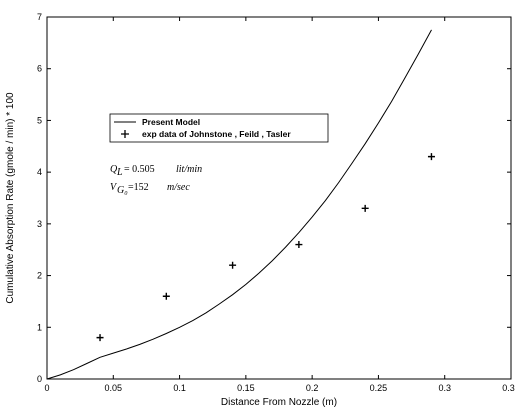 This screenshot has width=515, height=410. I want to click on y-tick-label: 1, so click(39, 327).